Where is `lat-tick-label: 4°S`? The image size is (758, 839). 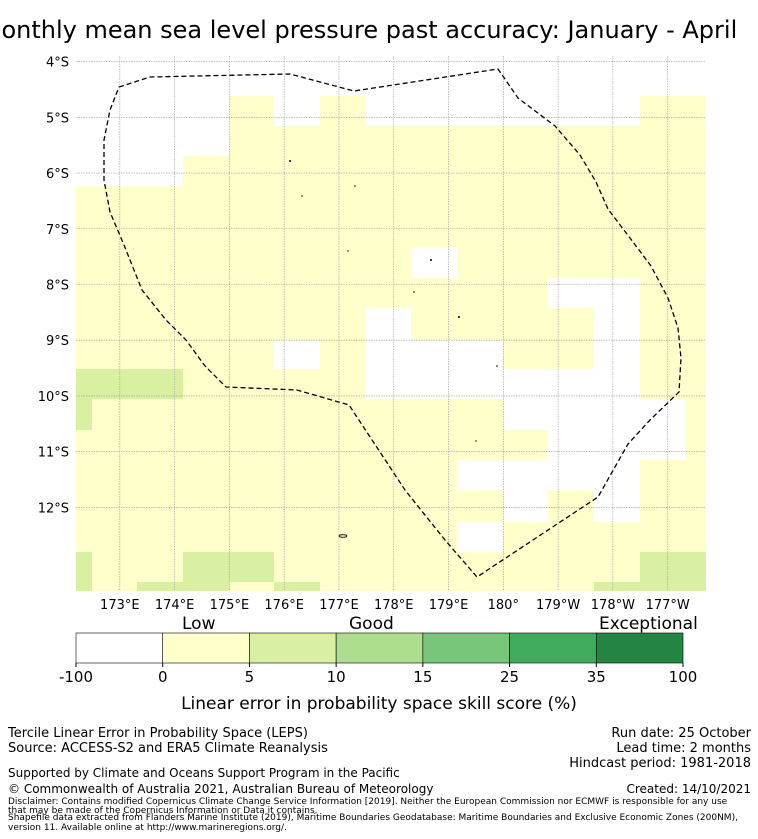 lat-tick-label: 4°S is located at coordinates (57, 63).